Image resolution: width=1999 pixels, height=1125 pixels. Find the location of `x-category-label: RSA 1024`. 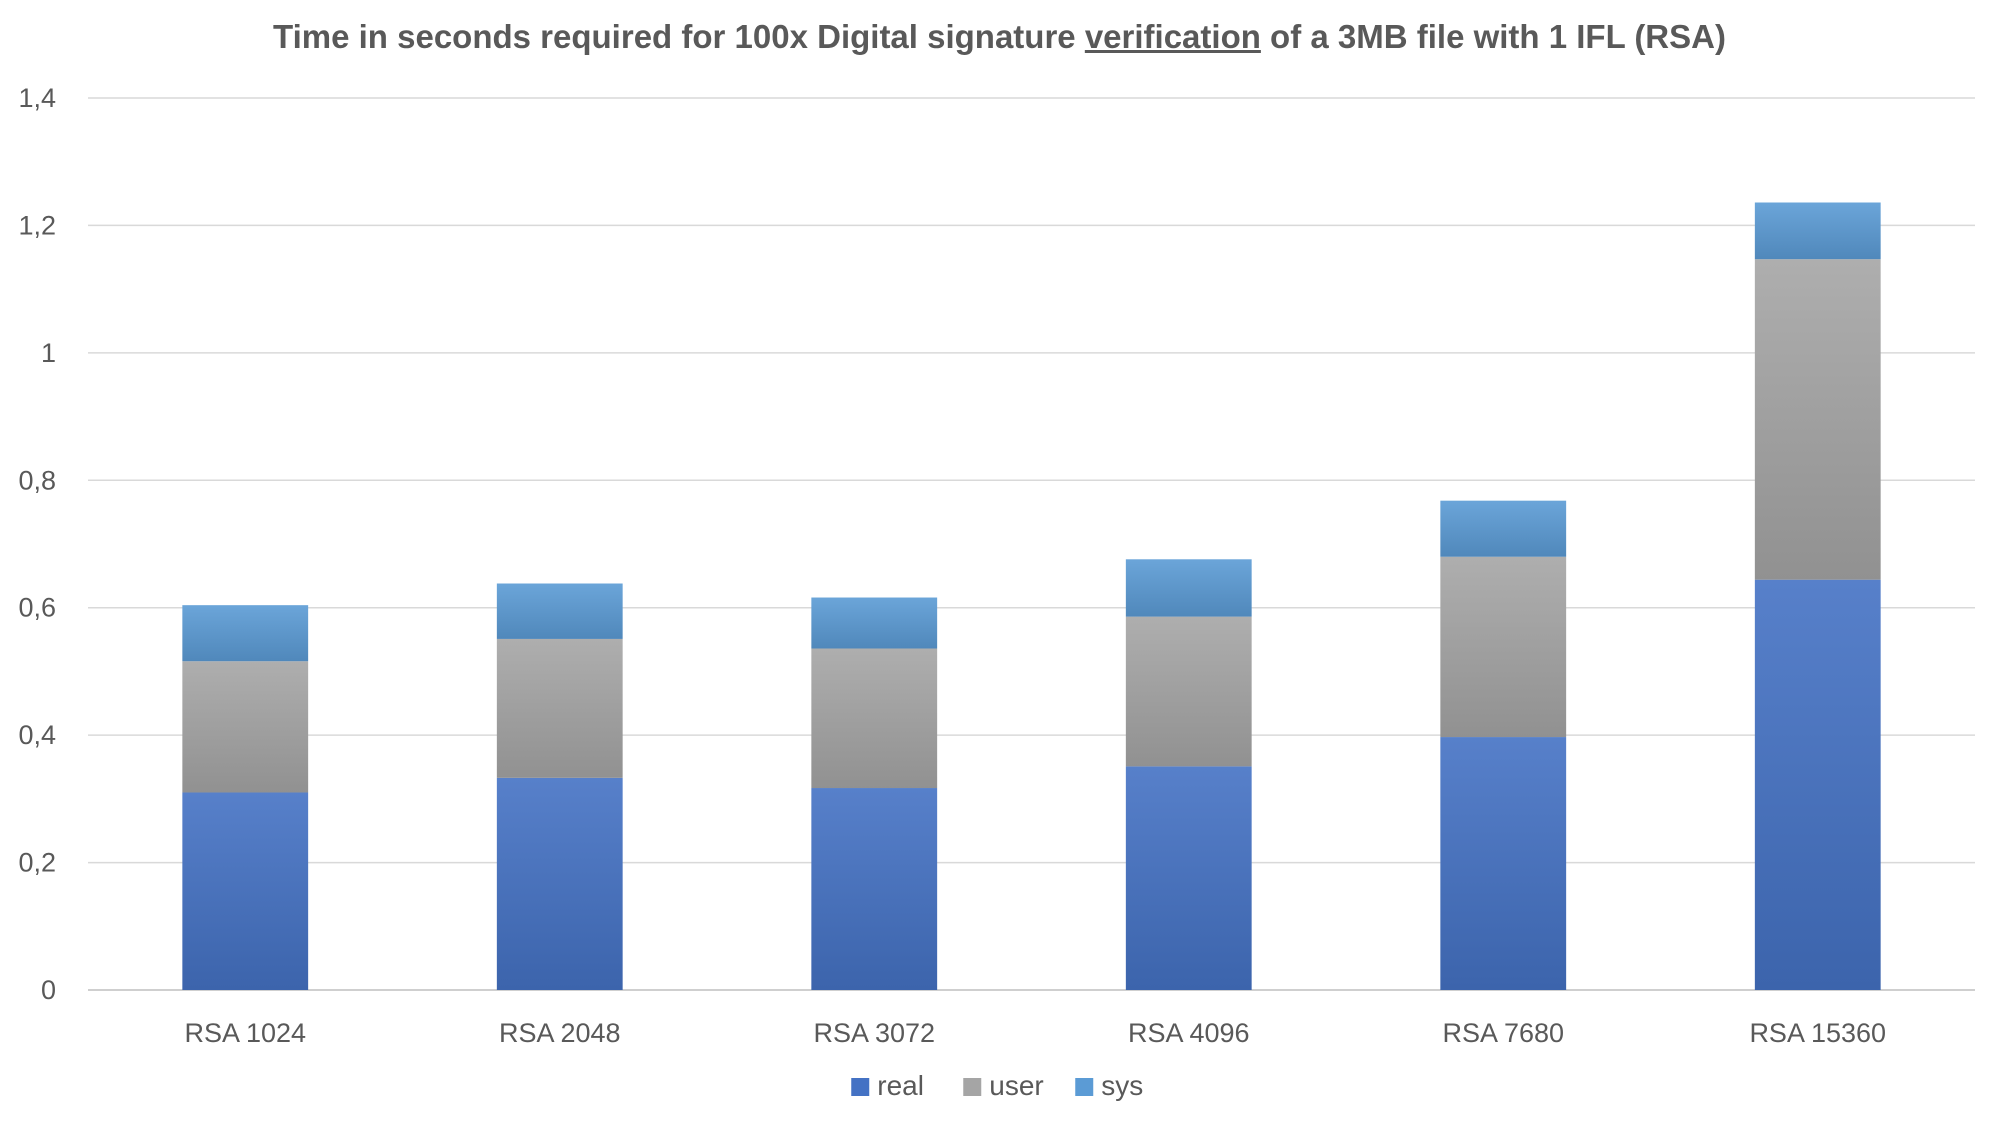

x-category-label: RSA 1024 is located at coordinates (245, 1033).